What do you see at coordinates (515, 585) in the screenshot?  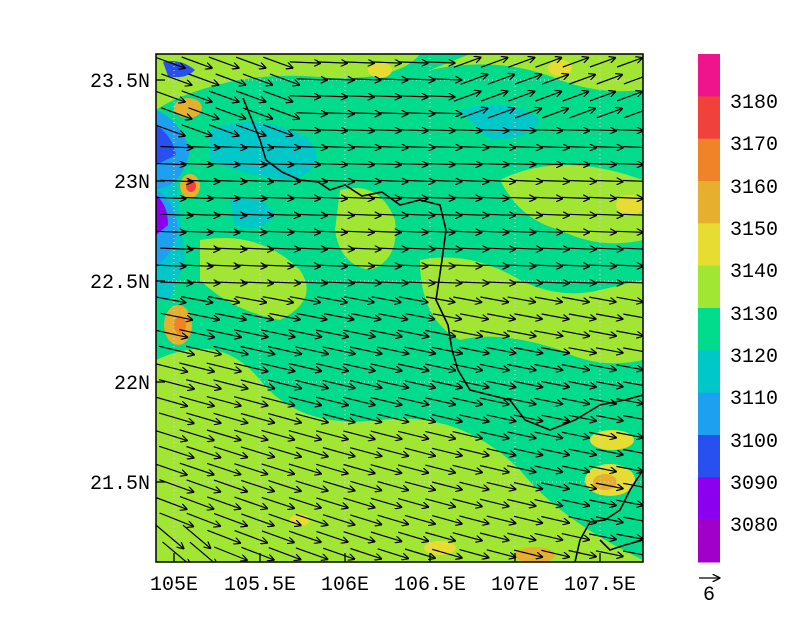 I see `lon-label: 107E` at bounding box center [515, 585].